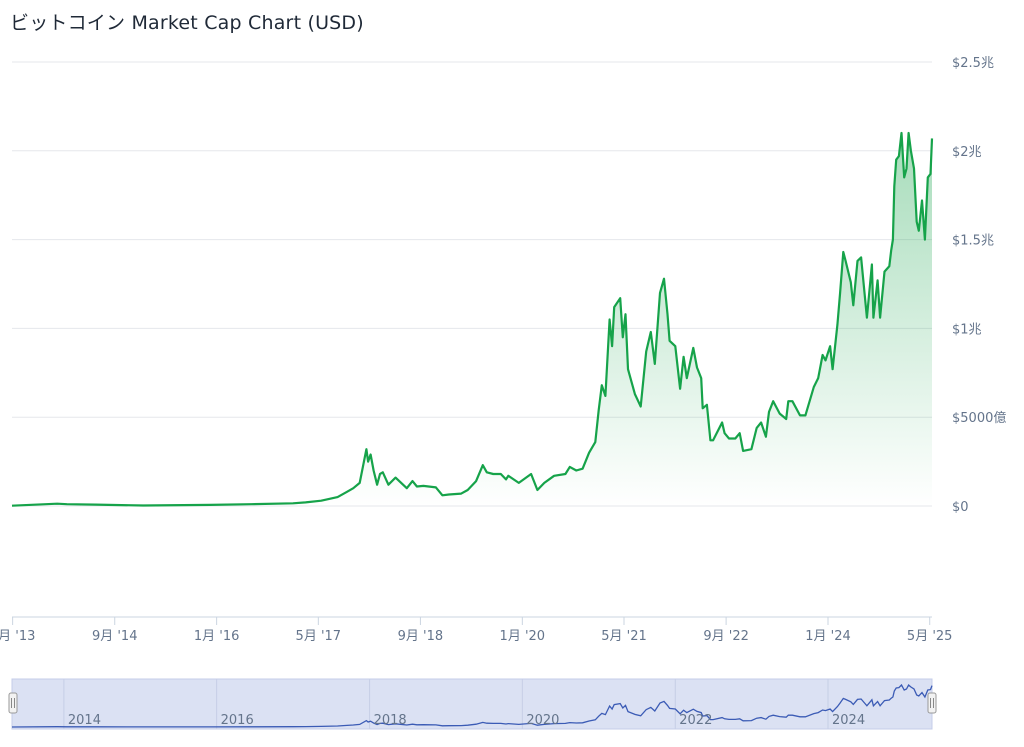 This screenshot has width=1024, height=747. Describe the element at coordinates (960, 507) in the screenshot. I see `y-tick-label-0: $0` at that location.